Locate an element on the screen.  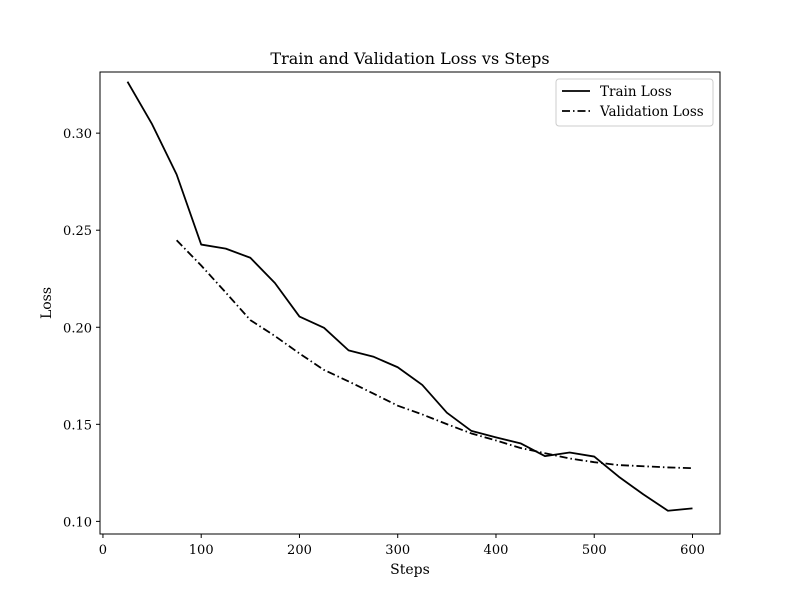
chart-title: Train and Validation Loss vs Steps is located at coordinates (409, 58).